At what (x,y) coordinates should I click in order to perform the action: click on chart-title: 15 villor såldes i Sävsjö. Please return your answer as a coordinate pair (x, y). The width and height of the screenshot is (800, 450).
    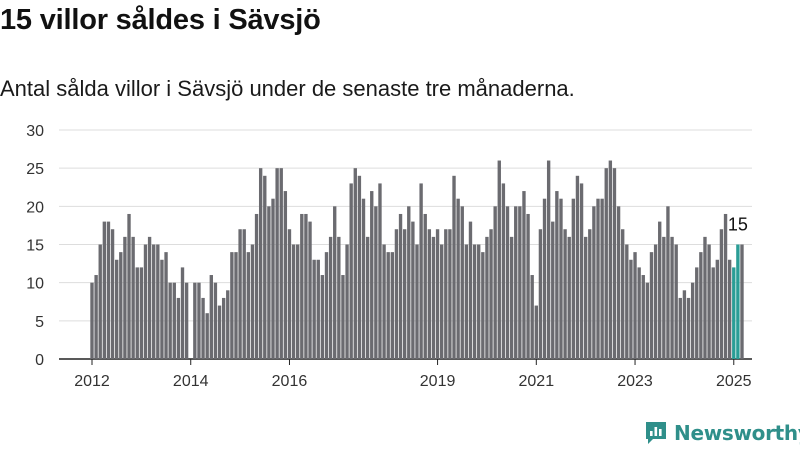
    Looking at the image, I should click on (160, 20).